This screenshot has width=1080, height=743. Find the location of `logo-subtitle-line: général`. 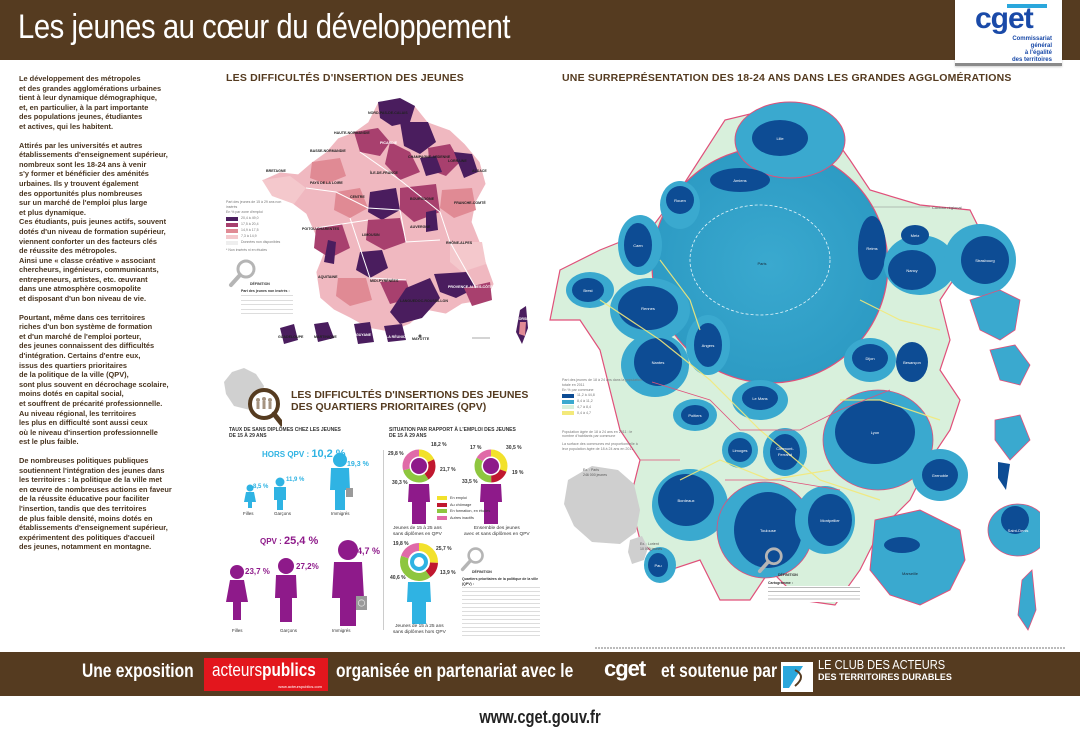

logo-subtitle-line: général is located at coordinates (1041, 46).